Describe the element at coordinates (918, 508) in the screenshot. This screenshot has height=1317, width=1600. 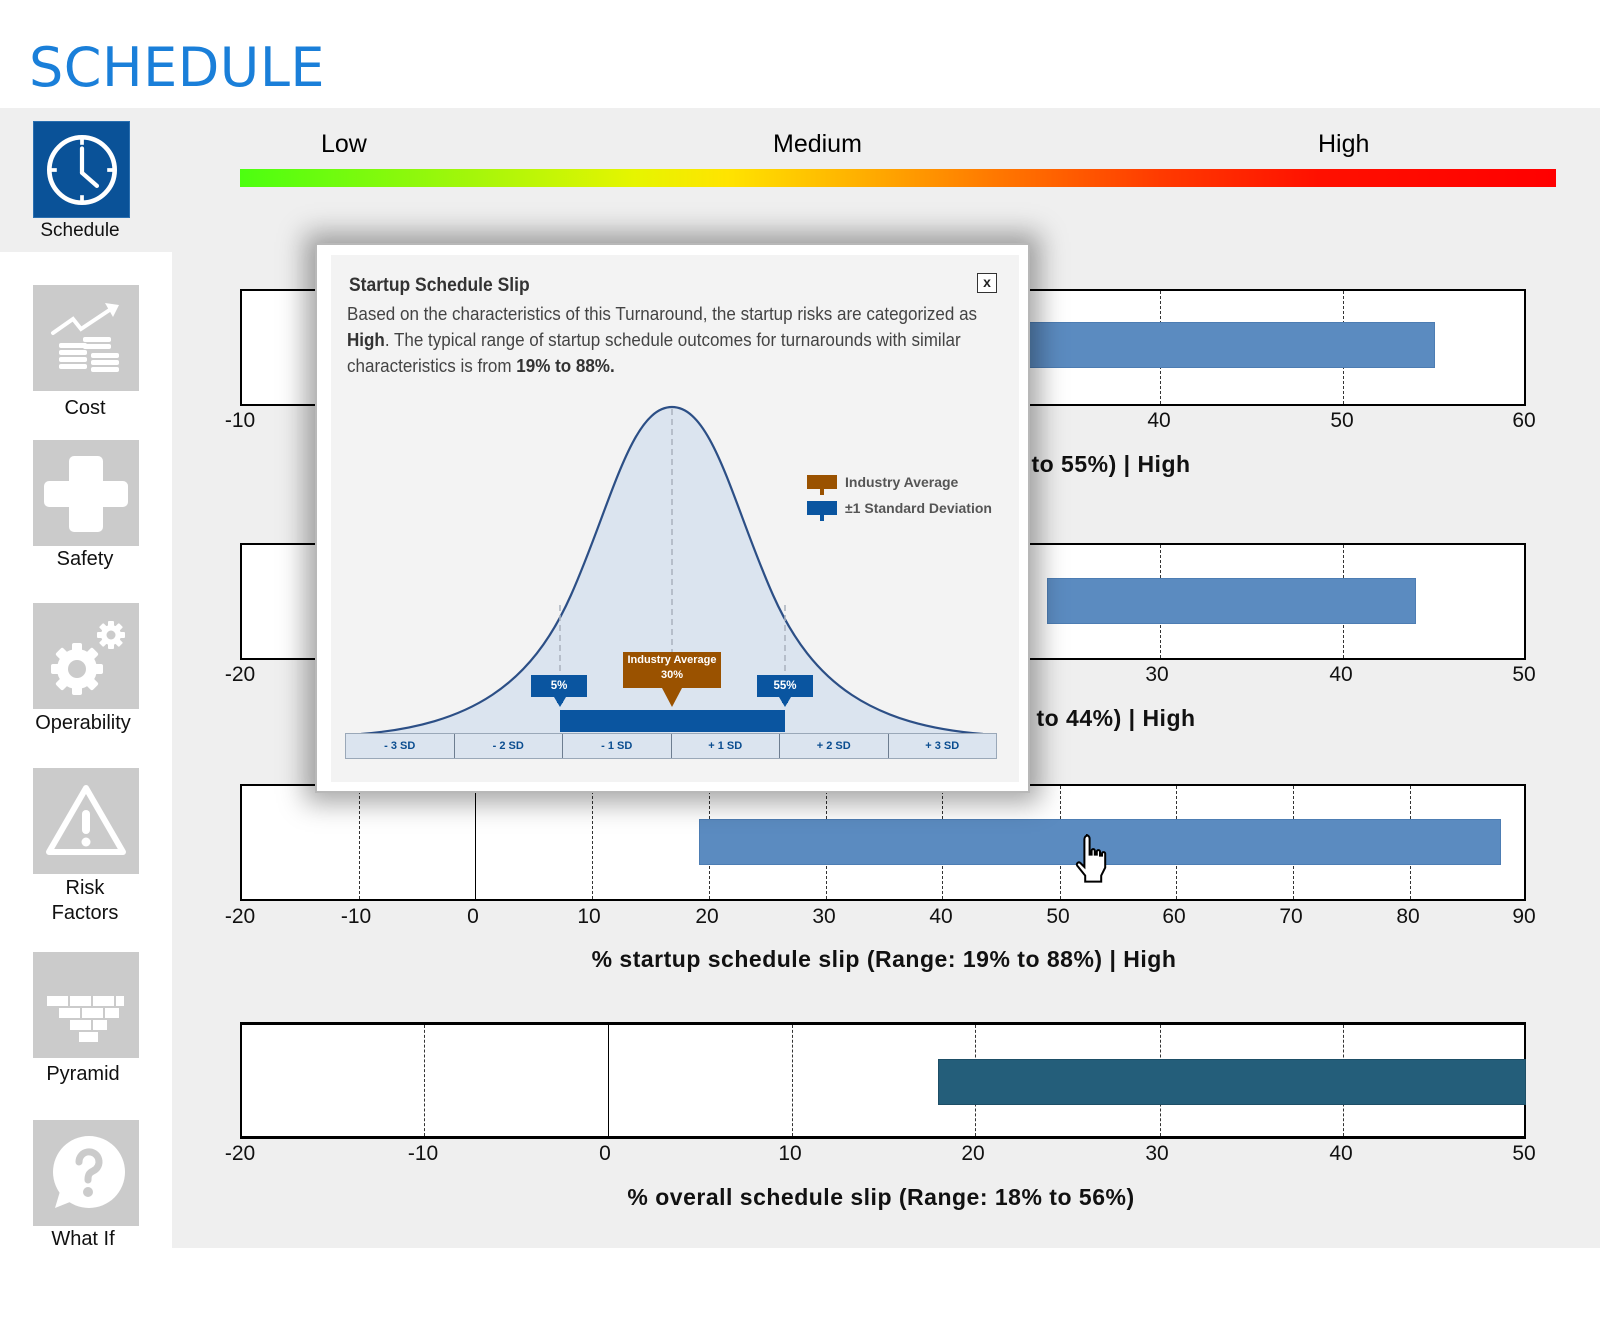
I see `legend-label: ±1 Standard Deviation` at that location.